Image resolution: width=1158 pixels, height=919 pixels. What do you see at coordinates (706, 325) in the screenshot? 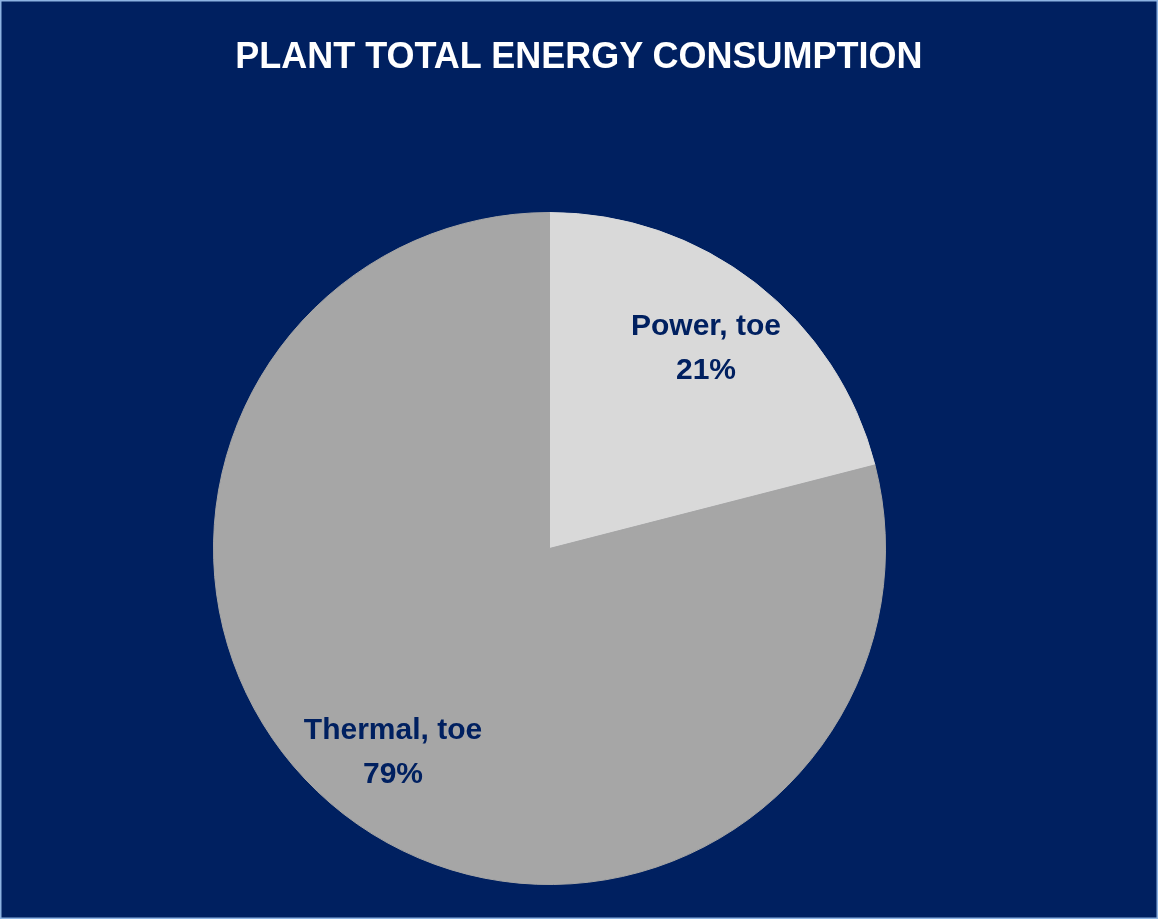
I see `slice-label: Power, toe` at bounding box center [706, 325].